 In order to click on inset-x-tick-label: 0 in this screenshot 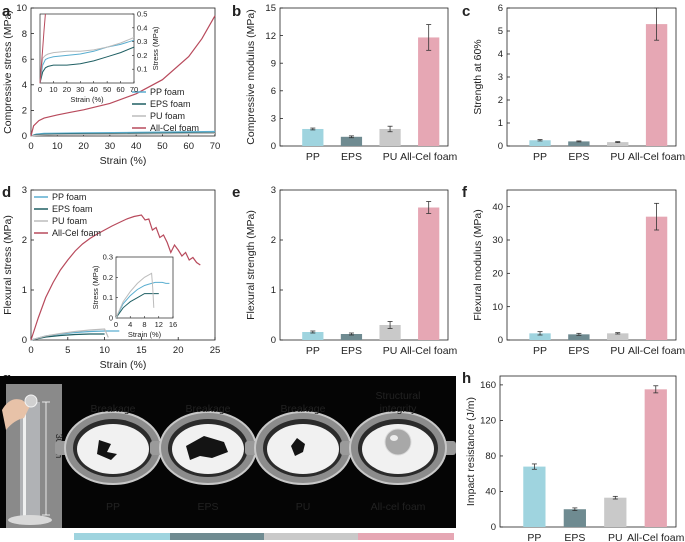, I will do `click(40, 89)`.